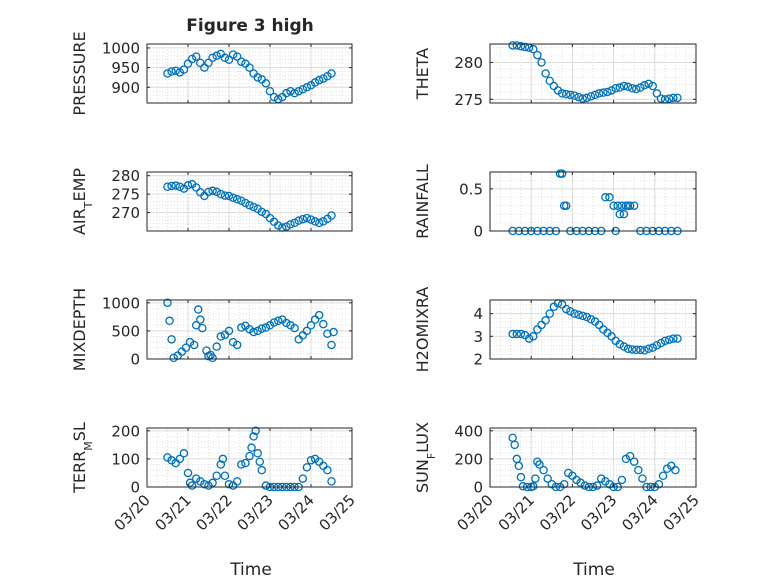  I want to click on panel-terr-msl-axes-box, so click(249, 457).